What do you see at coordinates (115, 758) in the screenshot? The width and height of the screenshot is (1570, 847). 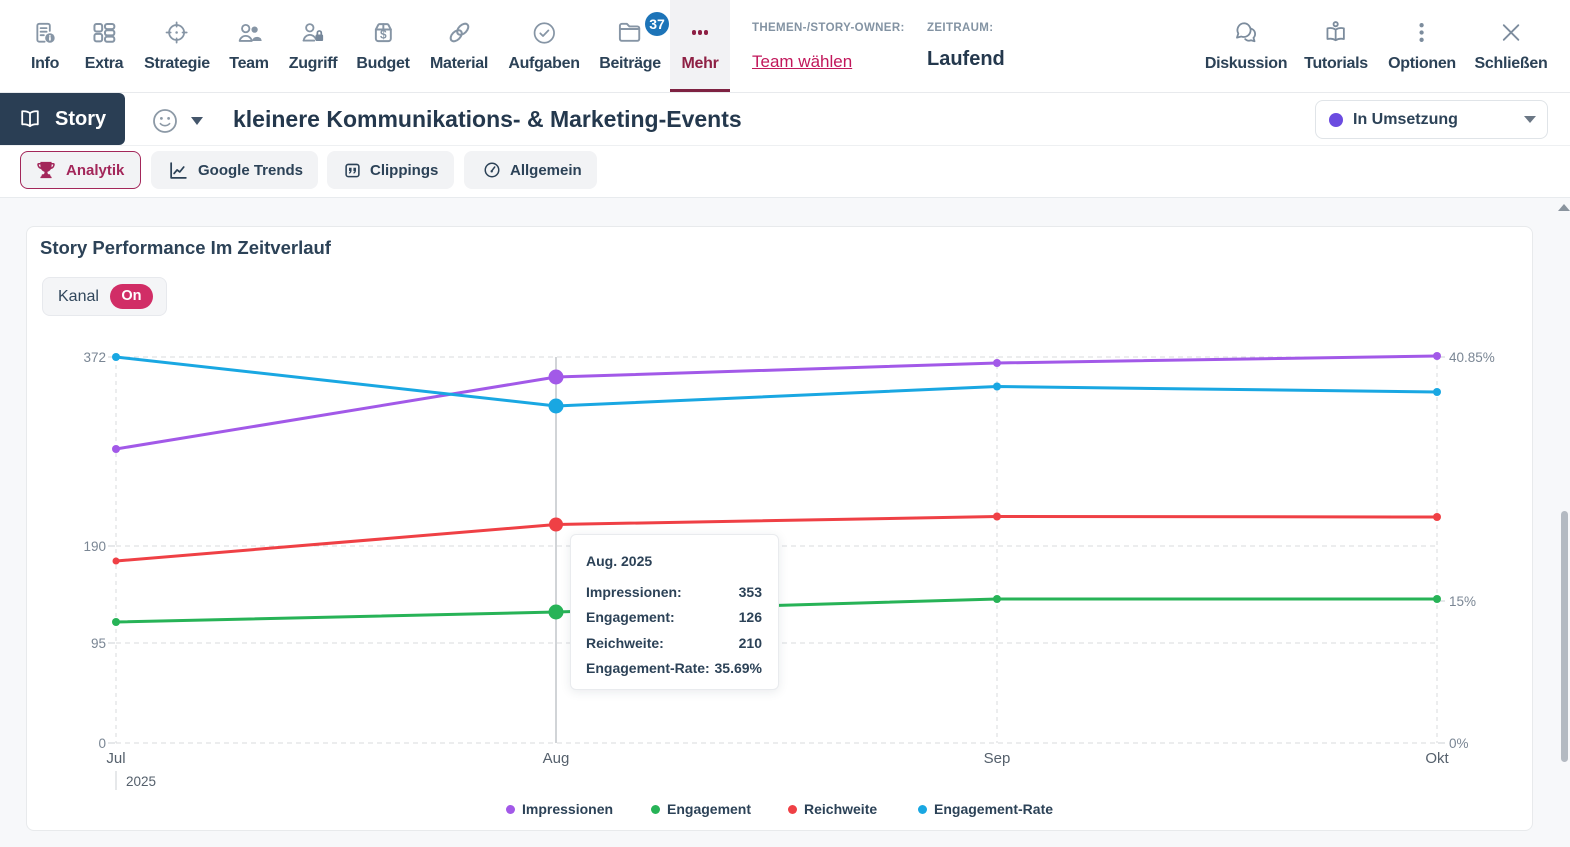 I see `svg-text: Jul` at bounding box center [115, 758].